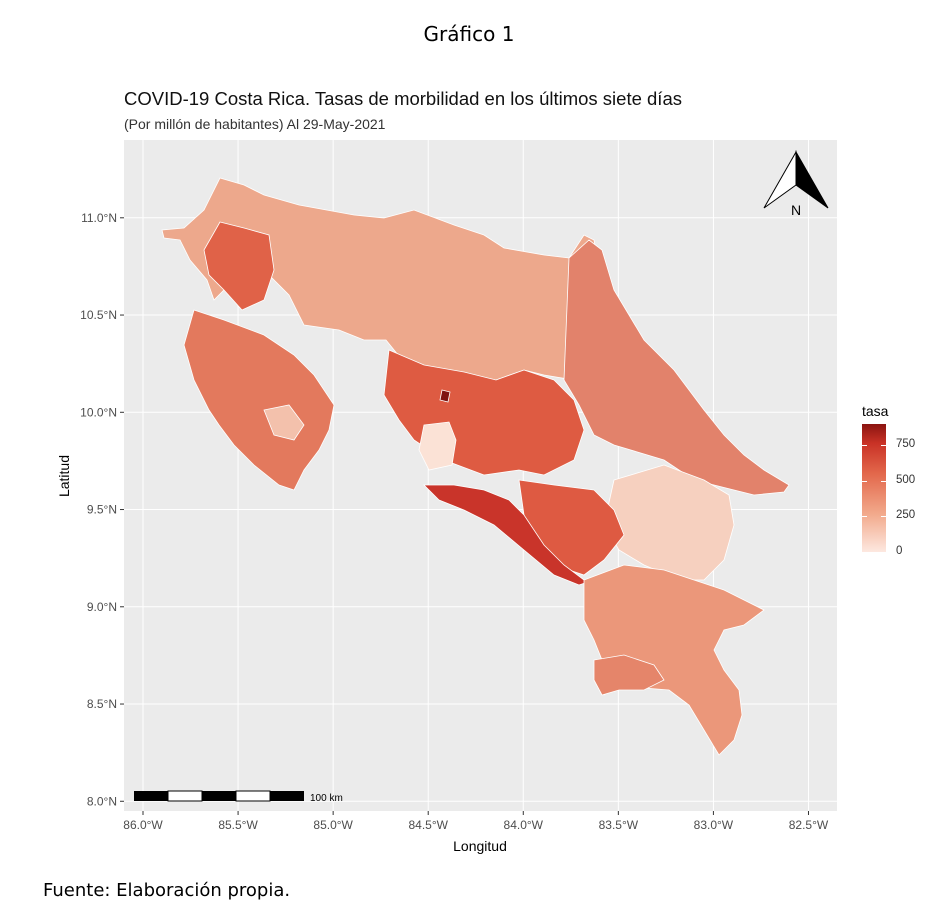  I want to click on scale-bar-label: 100 km, so click(326, 798).